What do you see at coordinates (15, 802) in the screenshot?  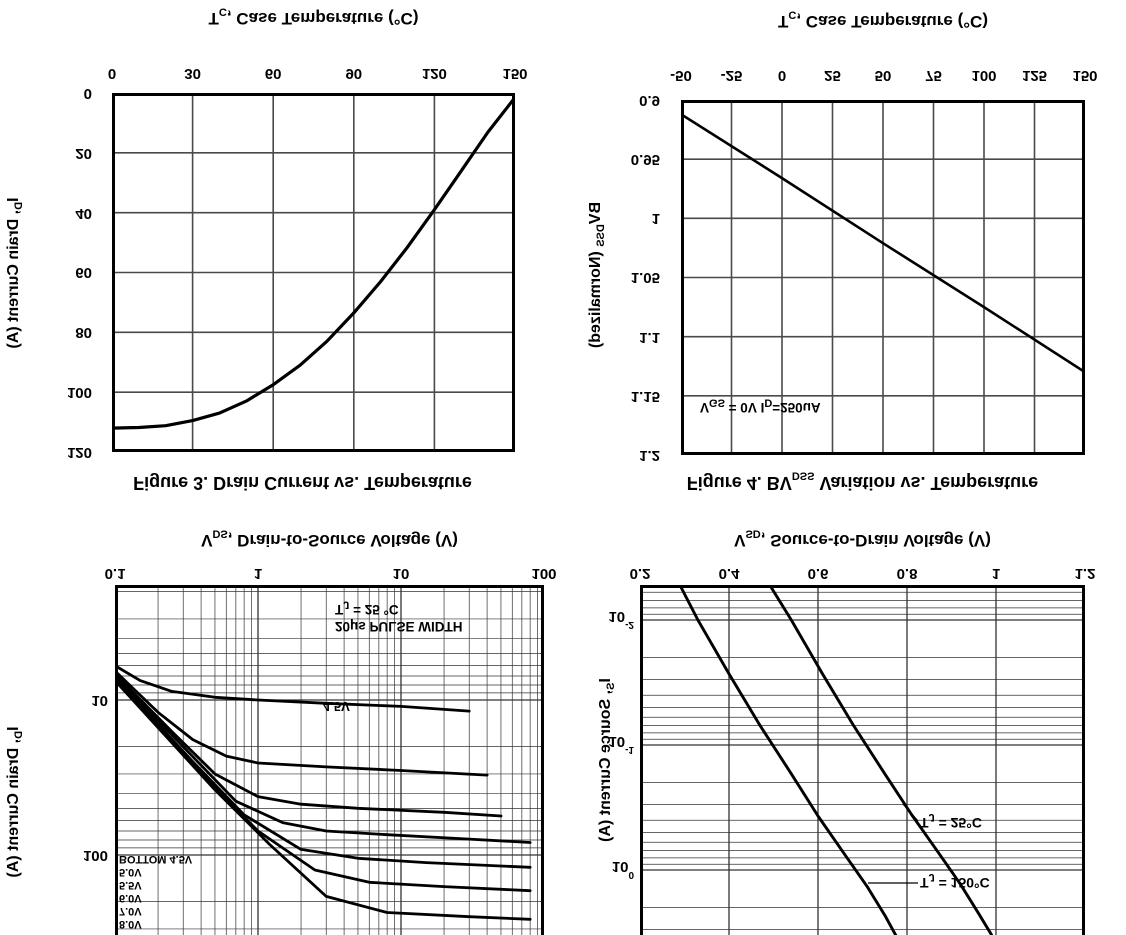 I see `on-region-y-axis-label: ID, Drain Current (A)` at bounding box center [15, 802].